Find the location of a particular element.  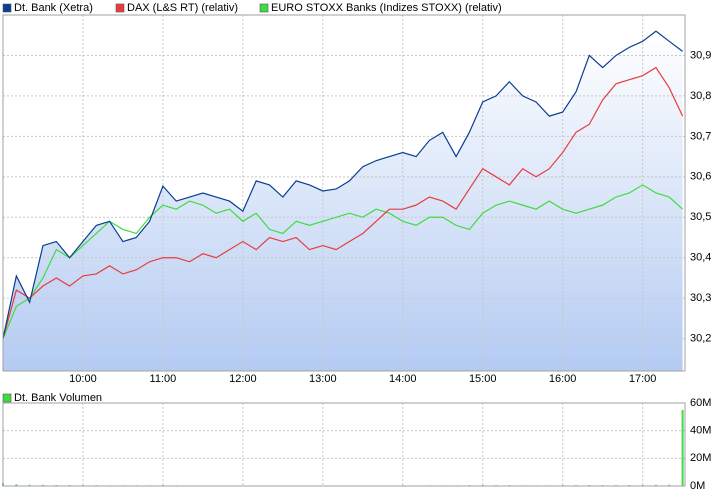

y-tick-label: 30,6 is located at coordinates (700, 177).